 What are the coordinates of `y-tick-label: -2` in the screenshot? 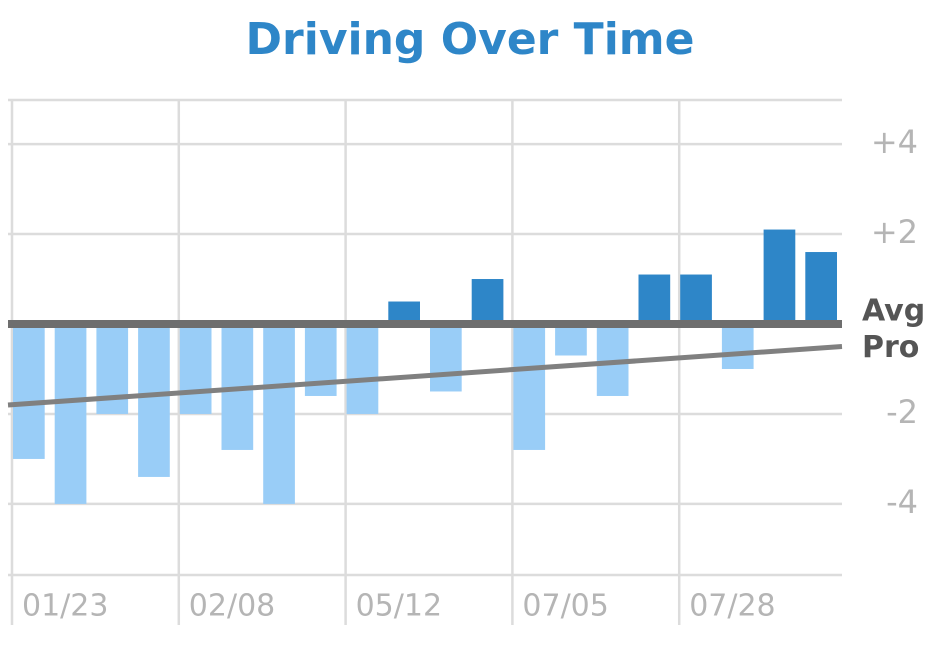 It's located at (902, 412).